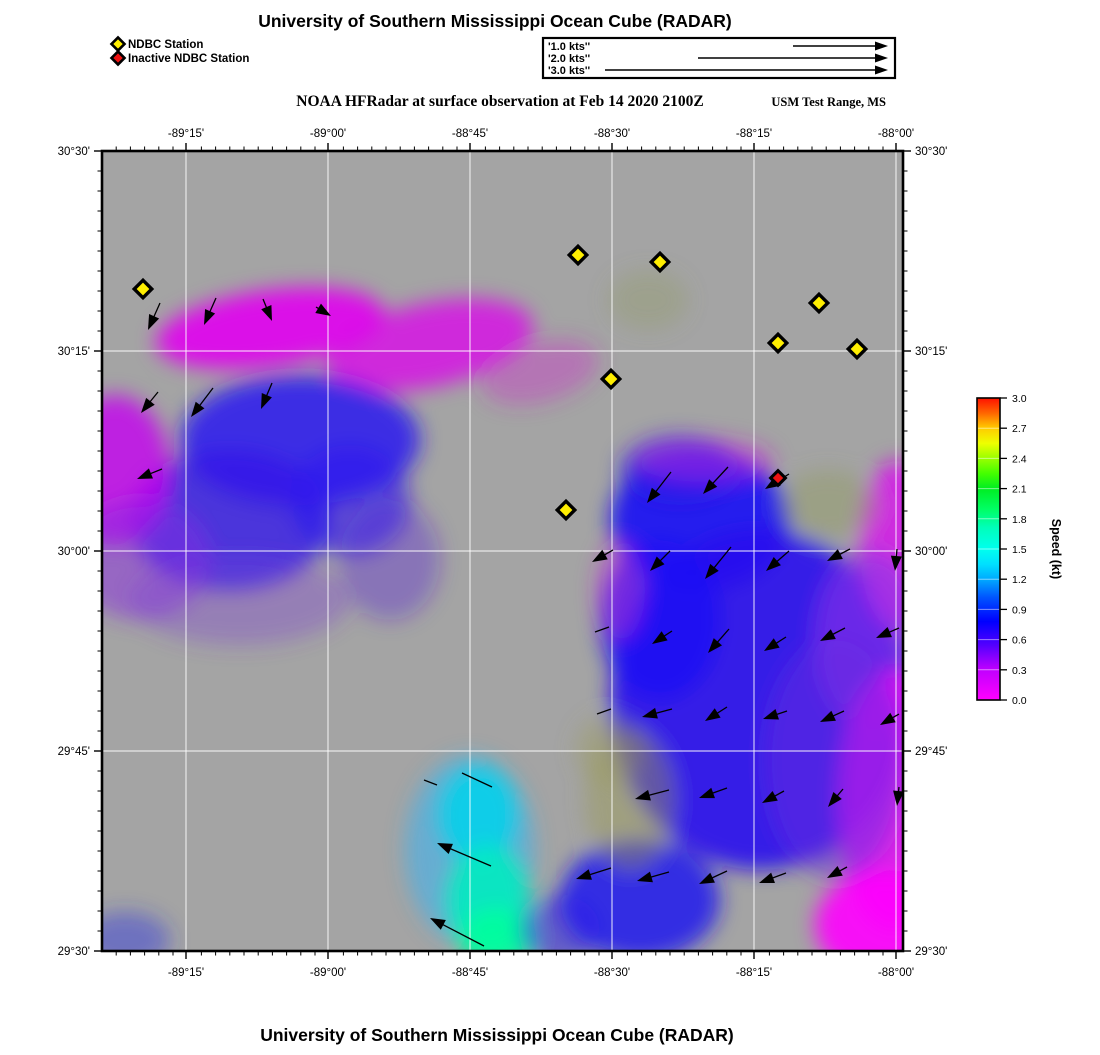  Describe the element at coordinates (165, 45) in the screenshot. I see `legend-label-active: NDBC Station` at that location.